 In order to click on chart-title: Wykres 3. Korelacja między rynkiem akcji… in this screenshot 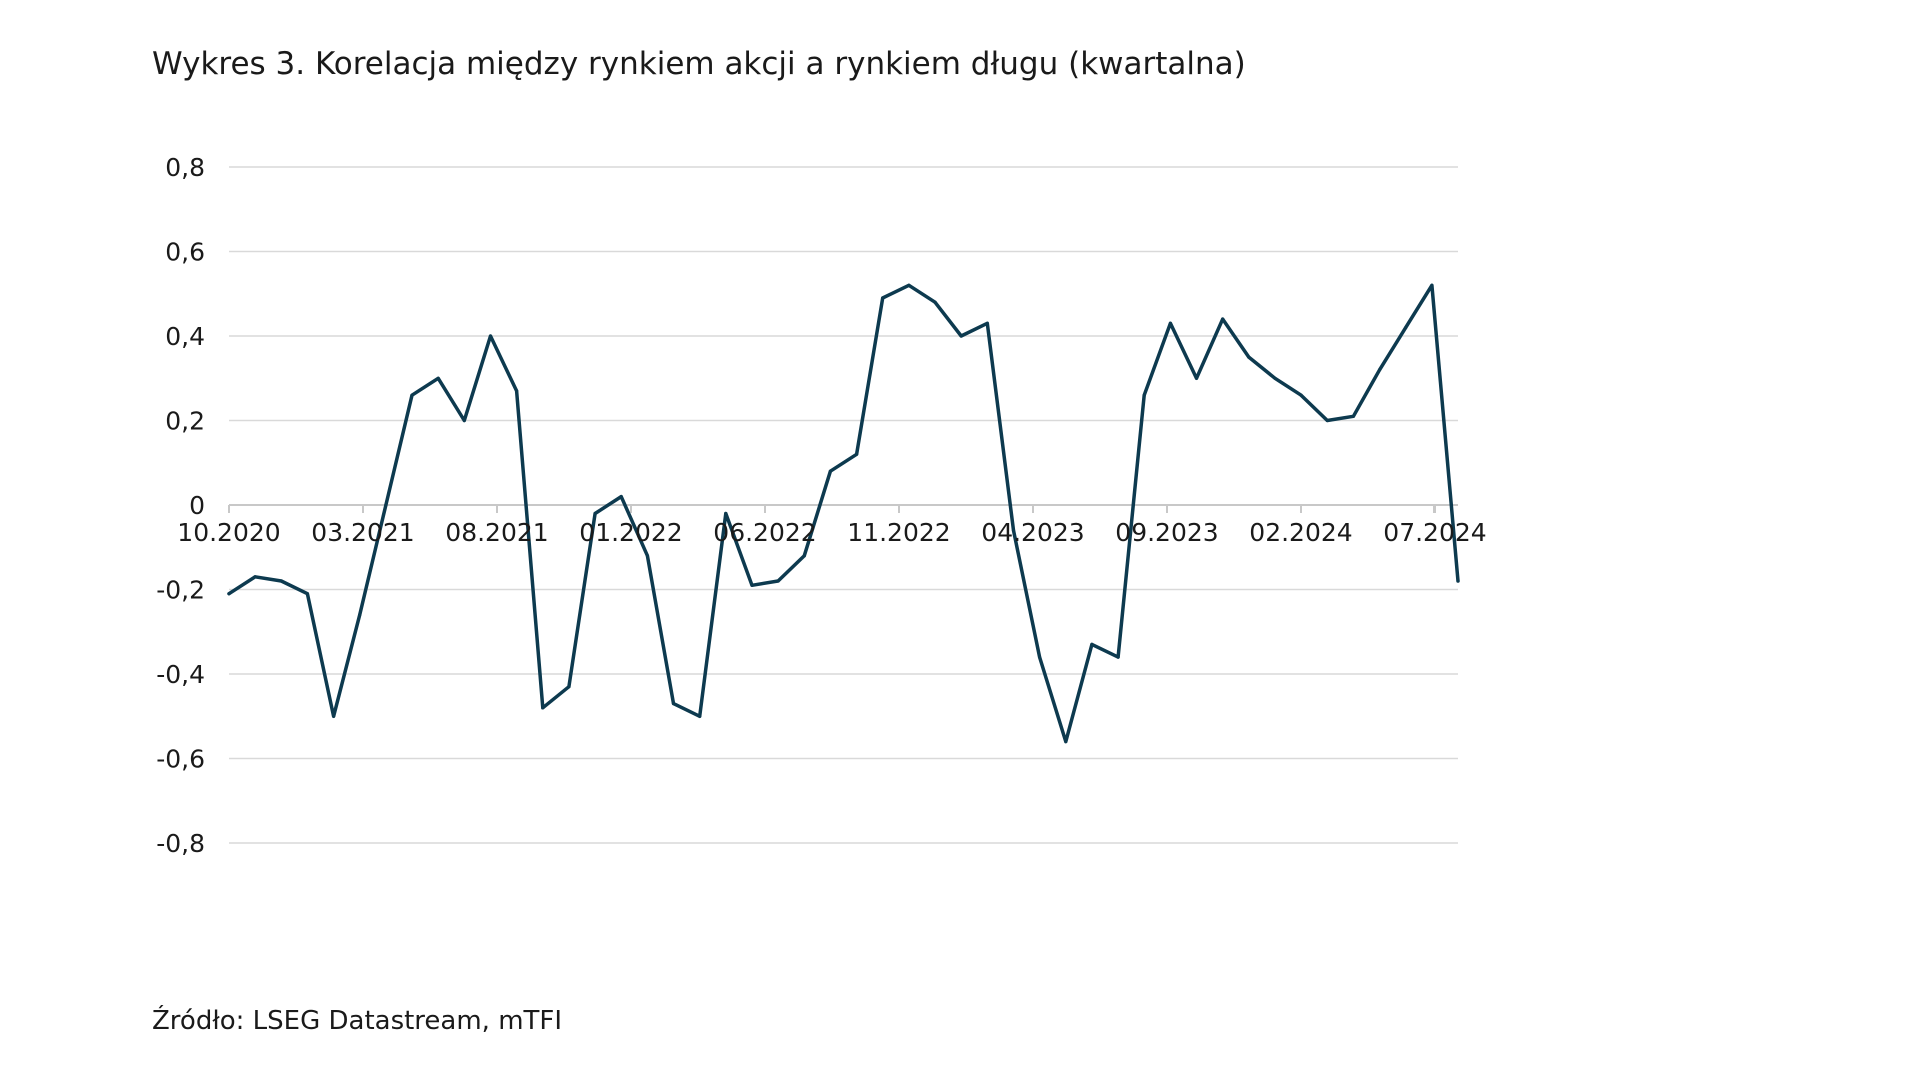, I will do `click(699, 64)`.